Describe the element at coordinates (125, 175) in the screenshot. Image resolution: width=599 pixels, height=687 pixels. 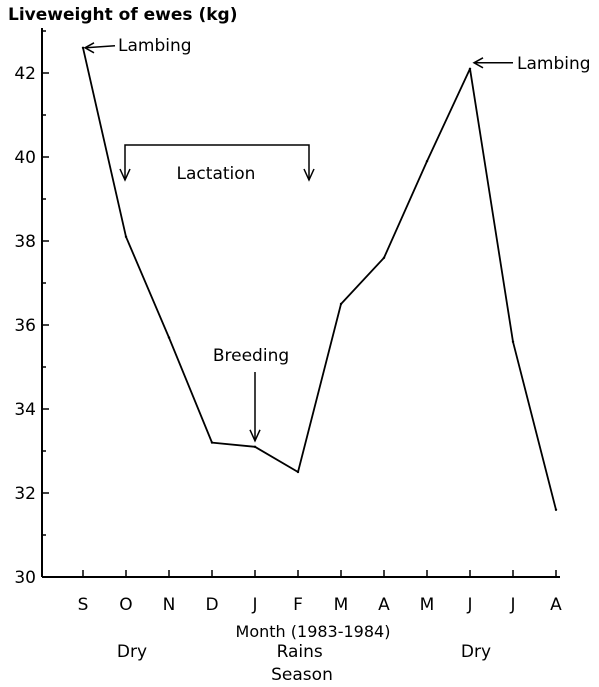
I see `lactation-arrowhead-left` at that location.